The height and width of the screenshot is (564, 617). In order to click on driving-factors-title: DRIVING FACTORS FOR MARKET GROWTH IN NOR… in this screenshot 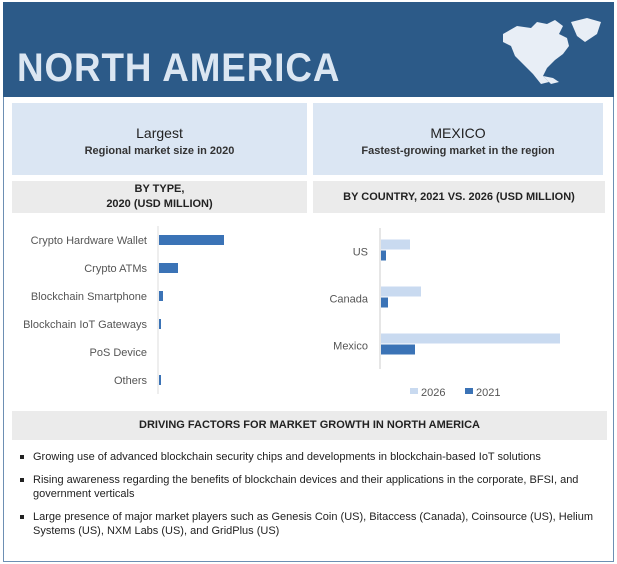, I will do `click(309, 425)`.